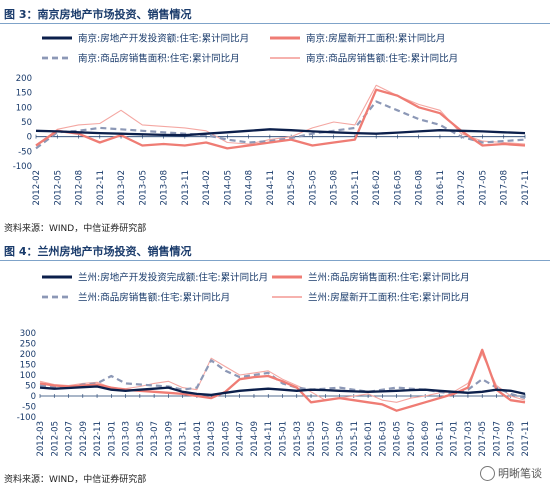  What do you see at coordinates (212, 439) in the screenshot?
I see `chart2-xtick-12: 2014-03` at bounding box center [212, 439].